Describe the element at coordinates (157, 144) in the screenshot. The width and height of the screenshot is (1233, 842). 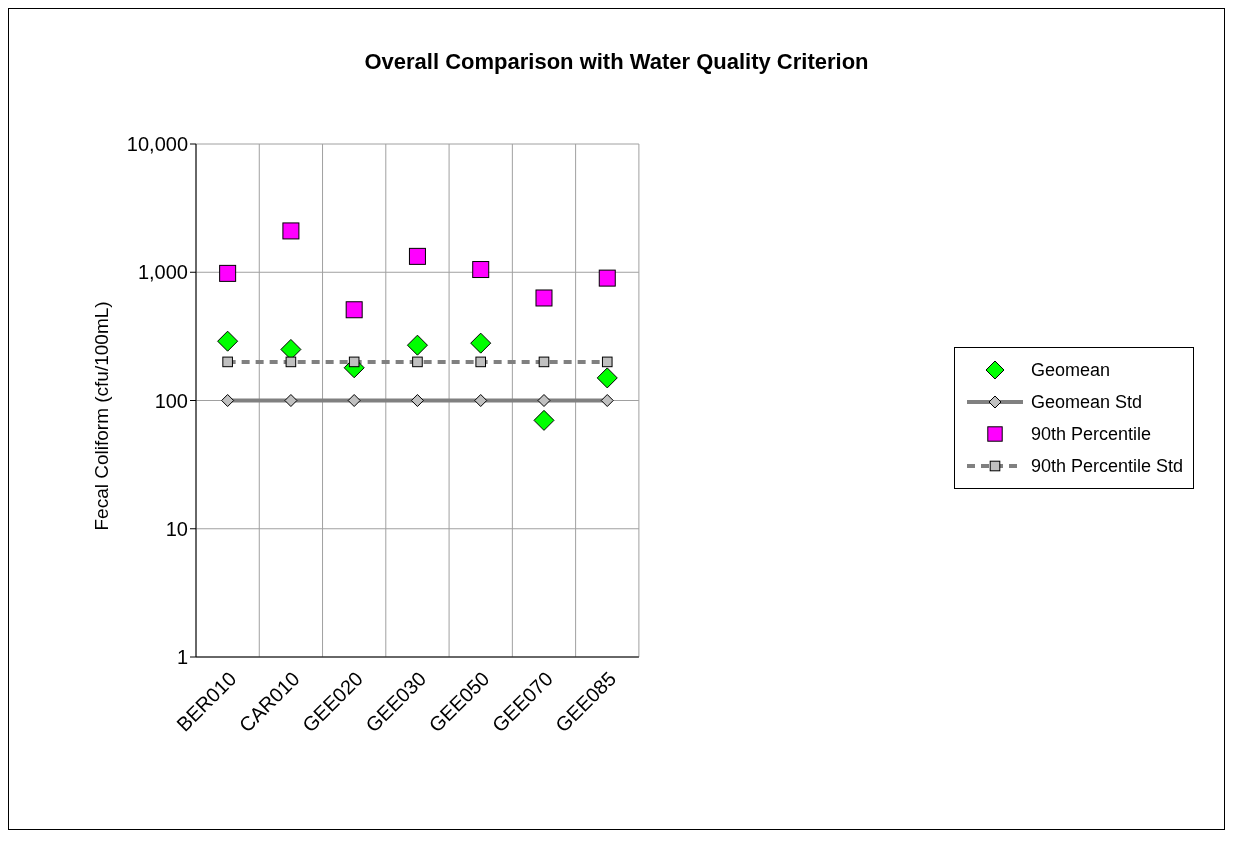
I see `y-tick-label: 10,000` at that location.